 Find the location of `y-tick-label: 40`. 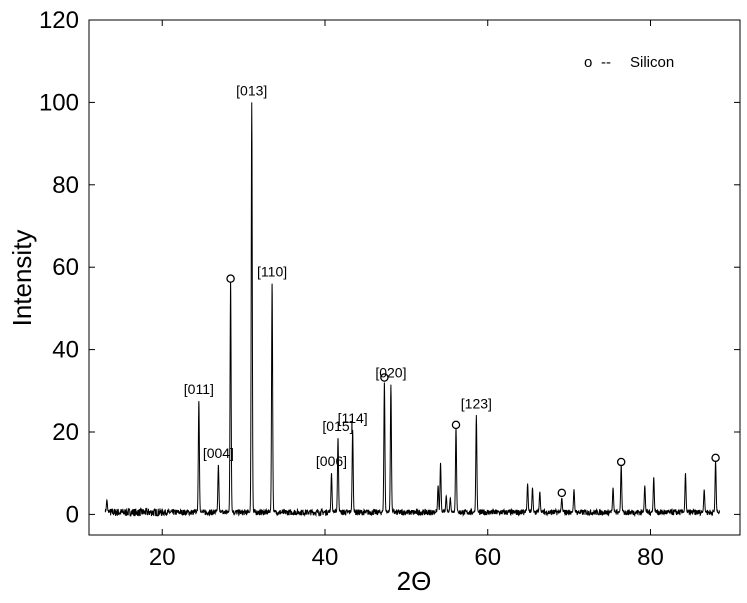

y-tick-label: 40 is located at coordinates (65, 350).